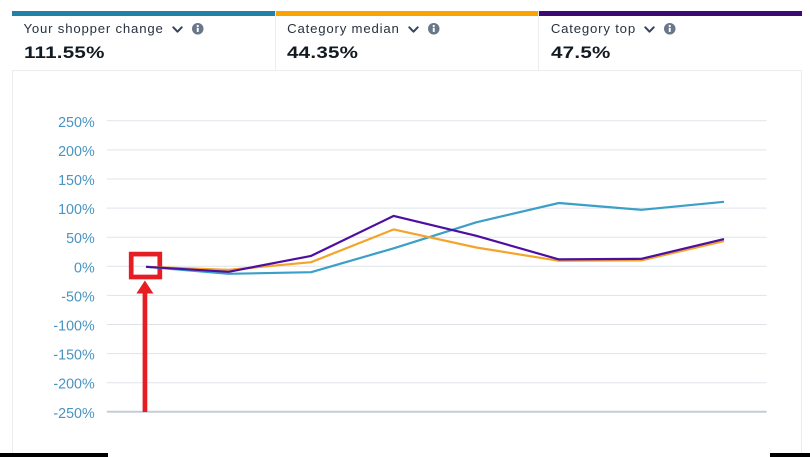 This screenshot has height=457, width=810. Describe the element at coordinates (84, 268) in the screenshot. I see `svg-text: 0%` at that location.